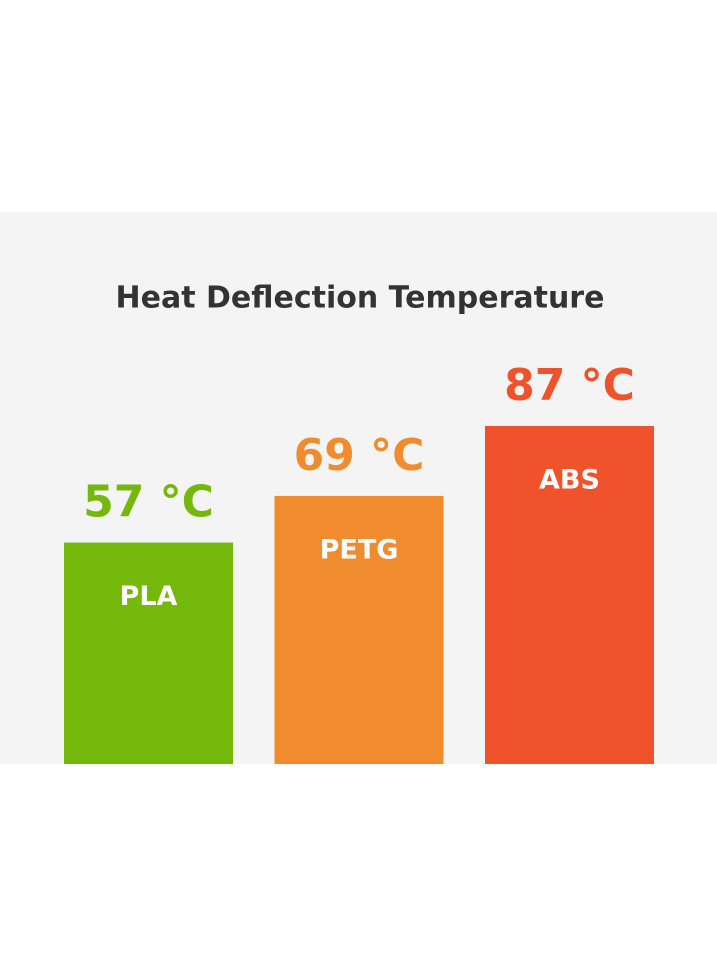  I want to click on category-label: PLA, so click(149, 596).